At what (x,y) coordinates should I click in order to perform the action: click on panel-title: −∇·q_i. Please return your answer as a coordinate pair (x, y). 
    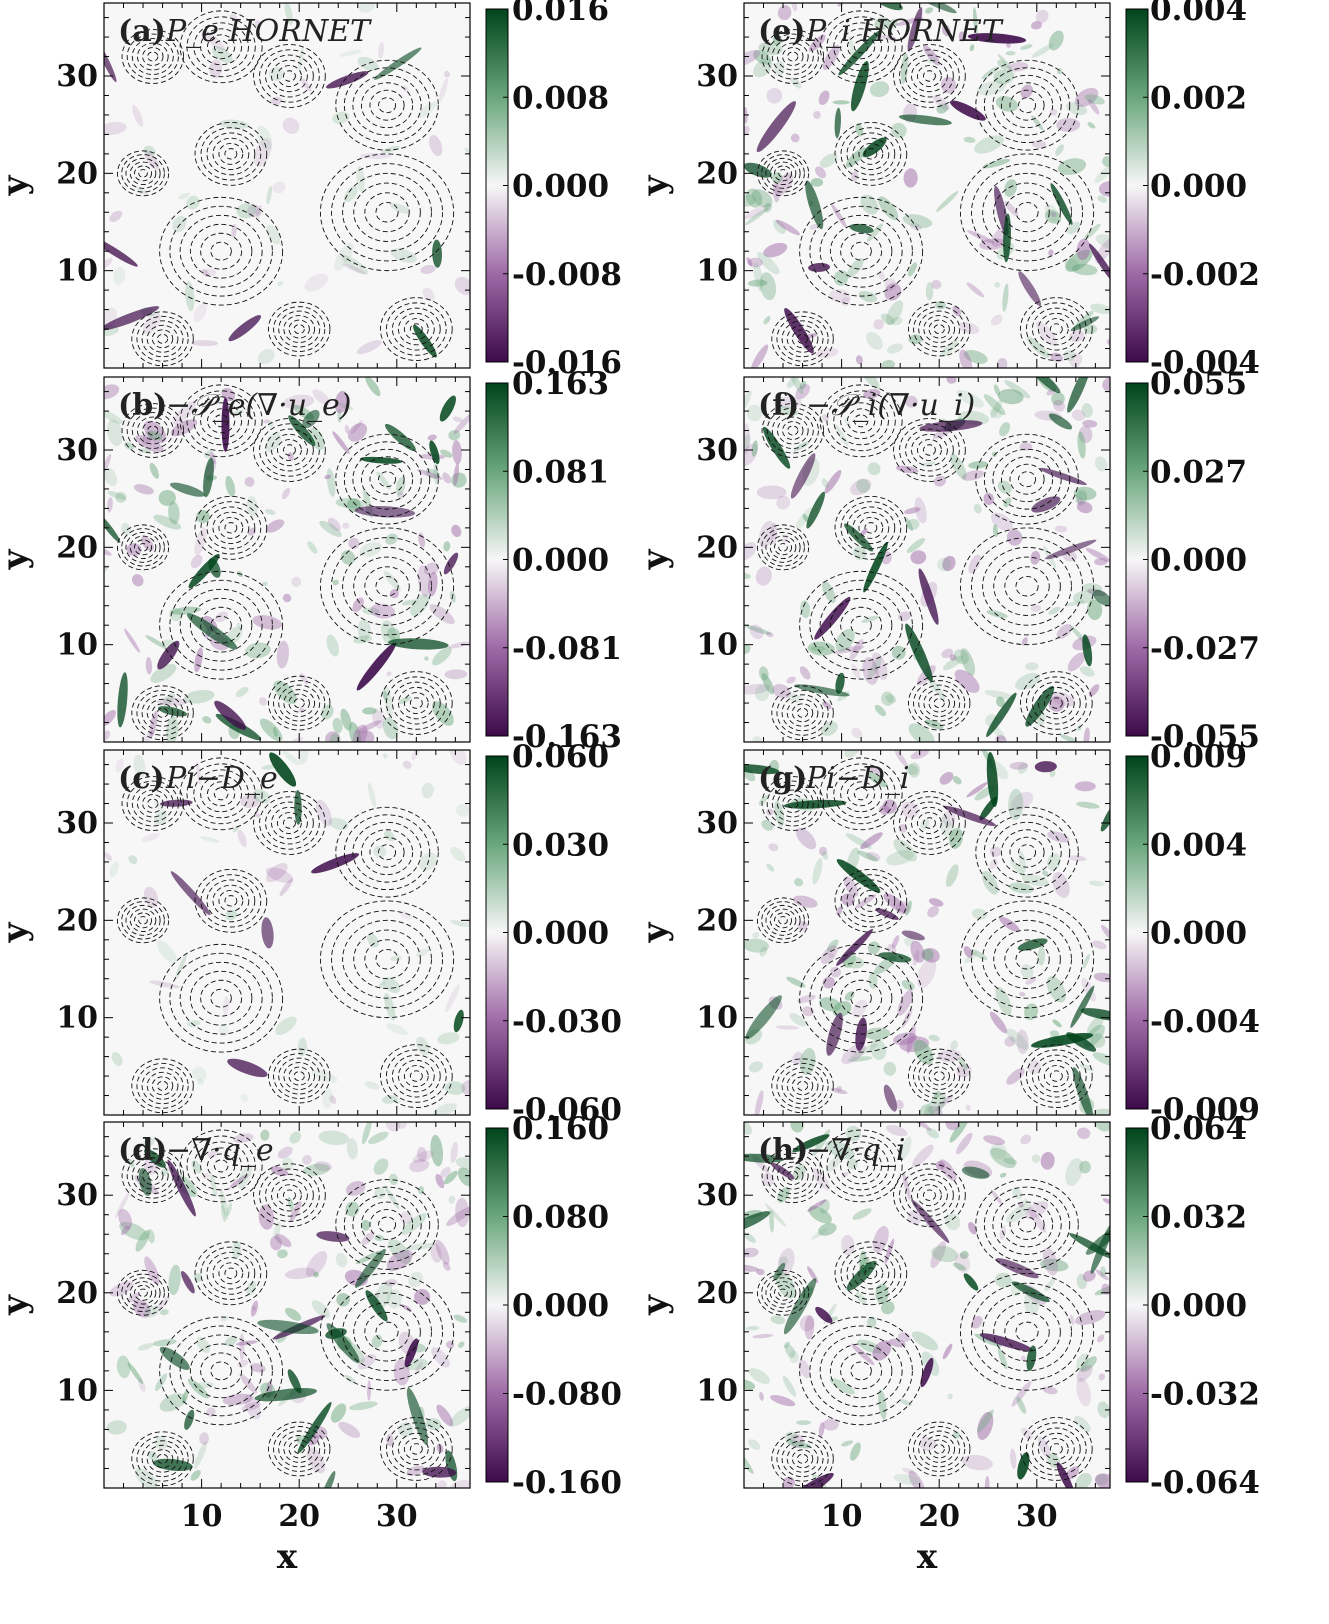
    Looking at the image, I should click on (855, 1150).